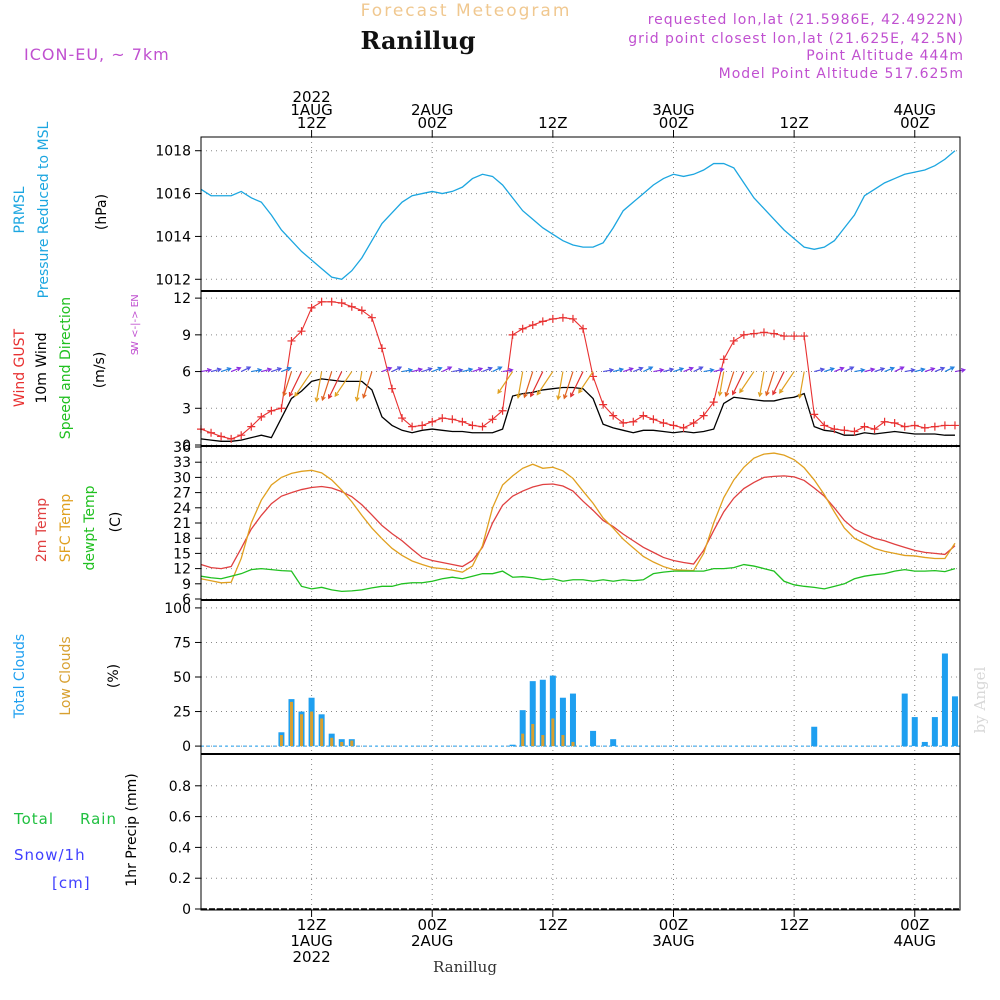 This screenshot has height=1000, width=1000. I want to click on pressure-line, so click(578, 215).